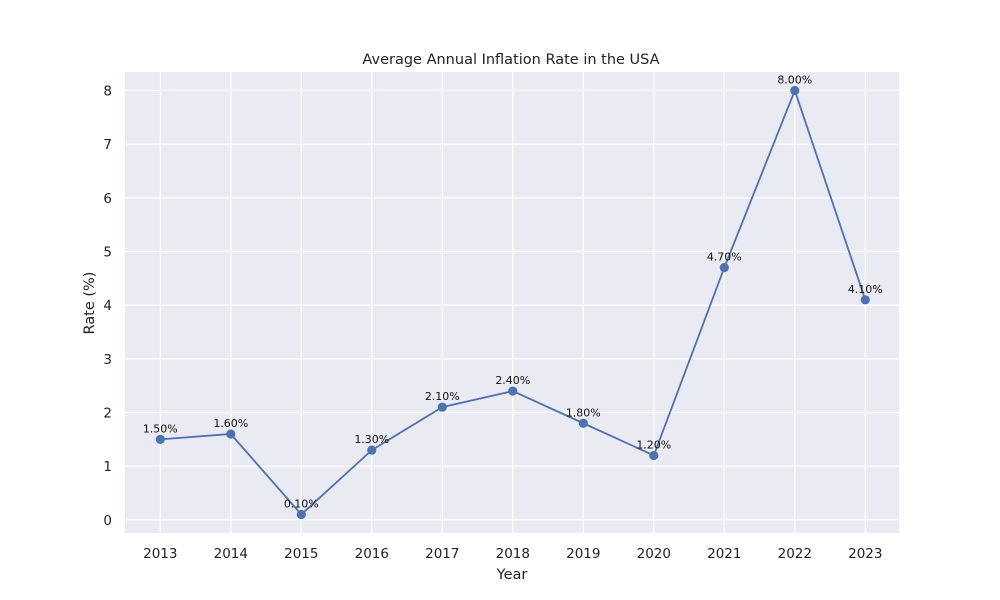 The width and height of the screenshot is (1000, 600). I want to click on data-label: 2.10%, so click(442, 396).